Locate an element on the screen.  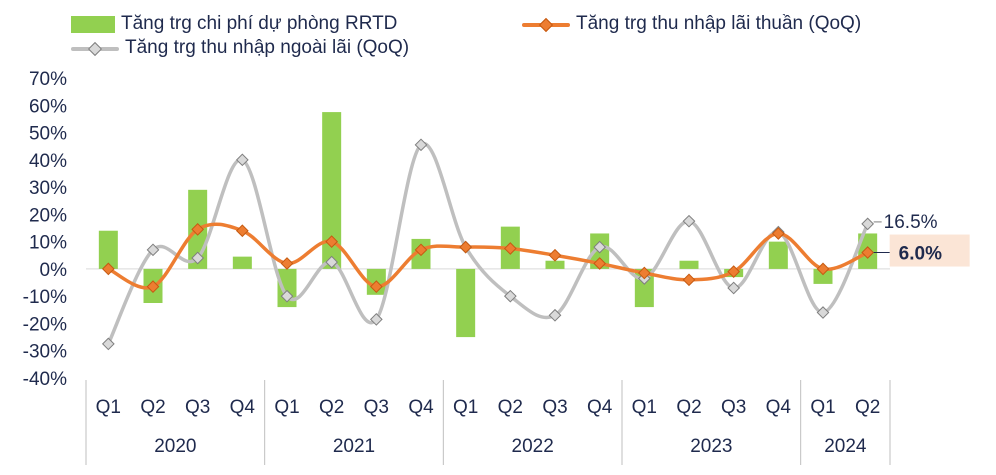
year-label: 2023 is located at coordinates (711, 446).